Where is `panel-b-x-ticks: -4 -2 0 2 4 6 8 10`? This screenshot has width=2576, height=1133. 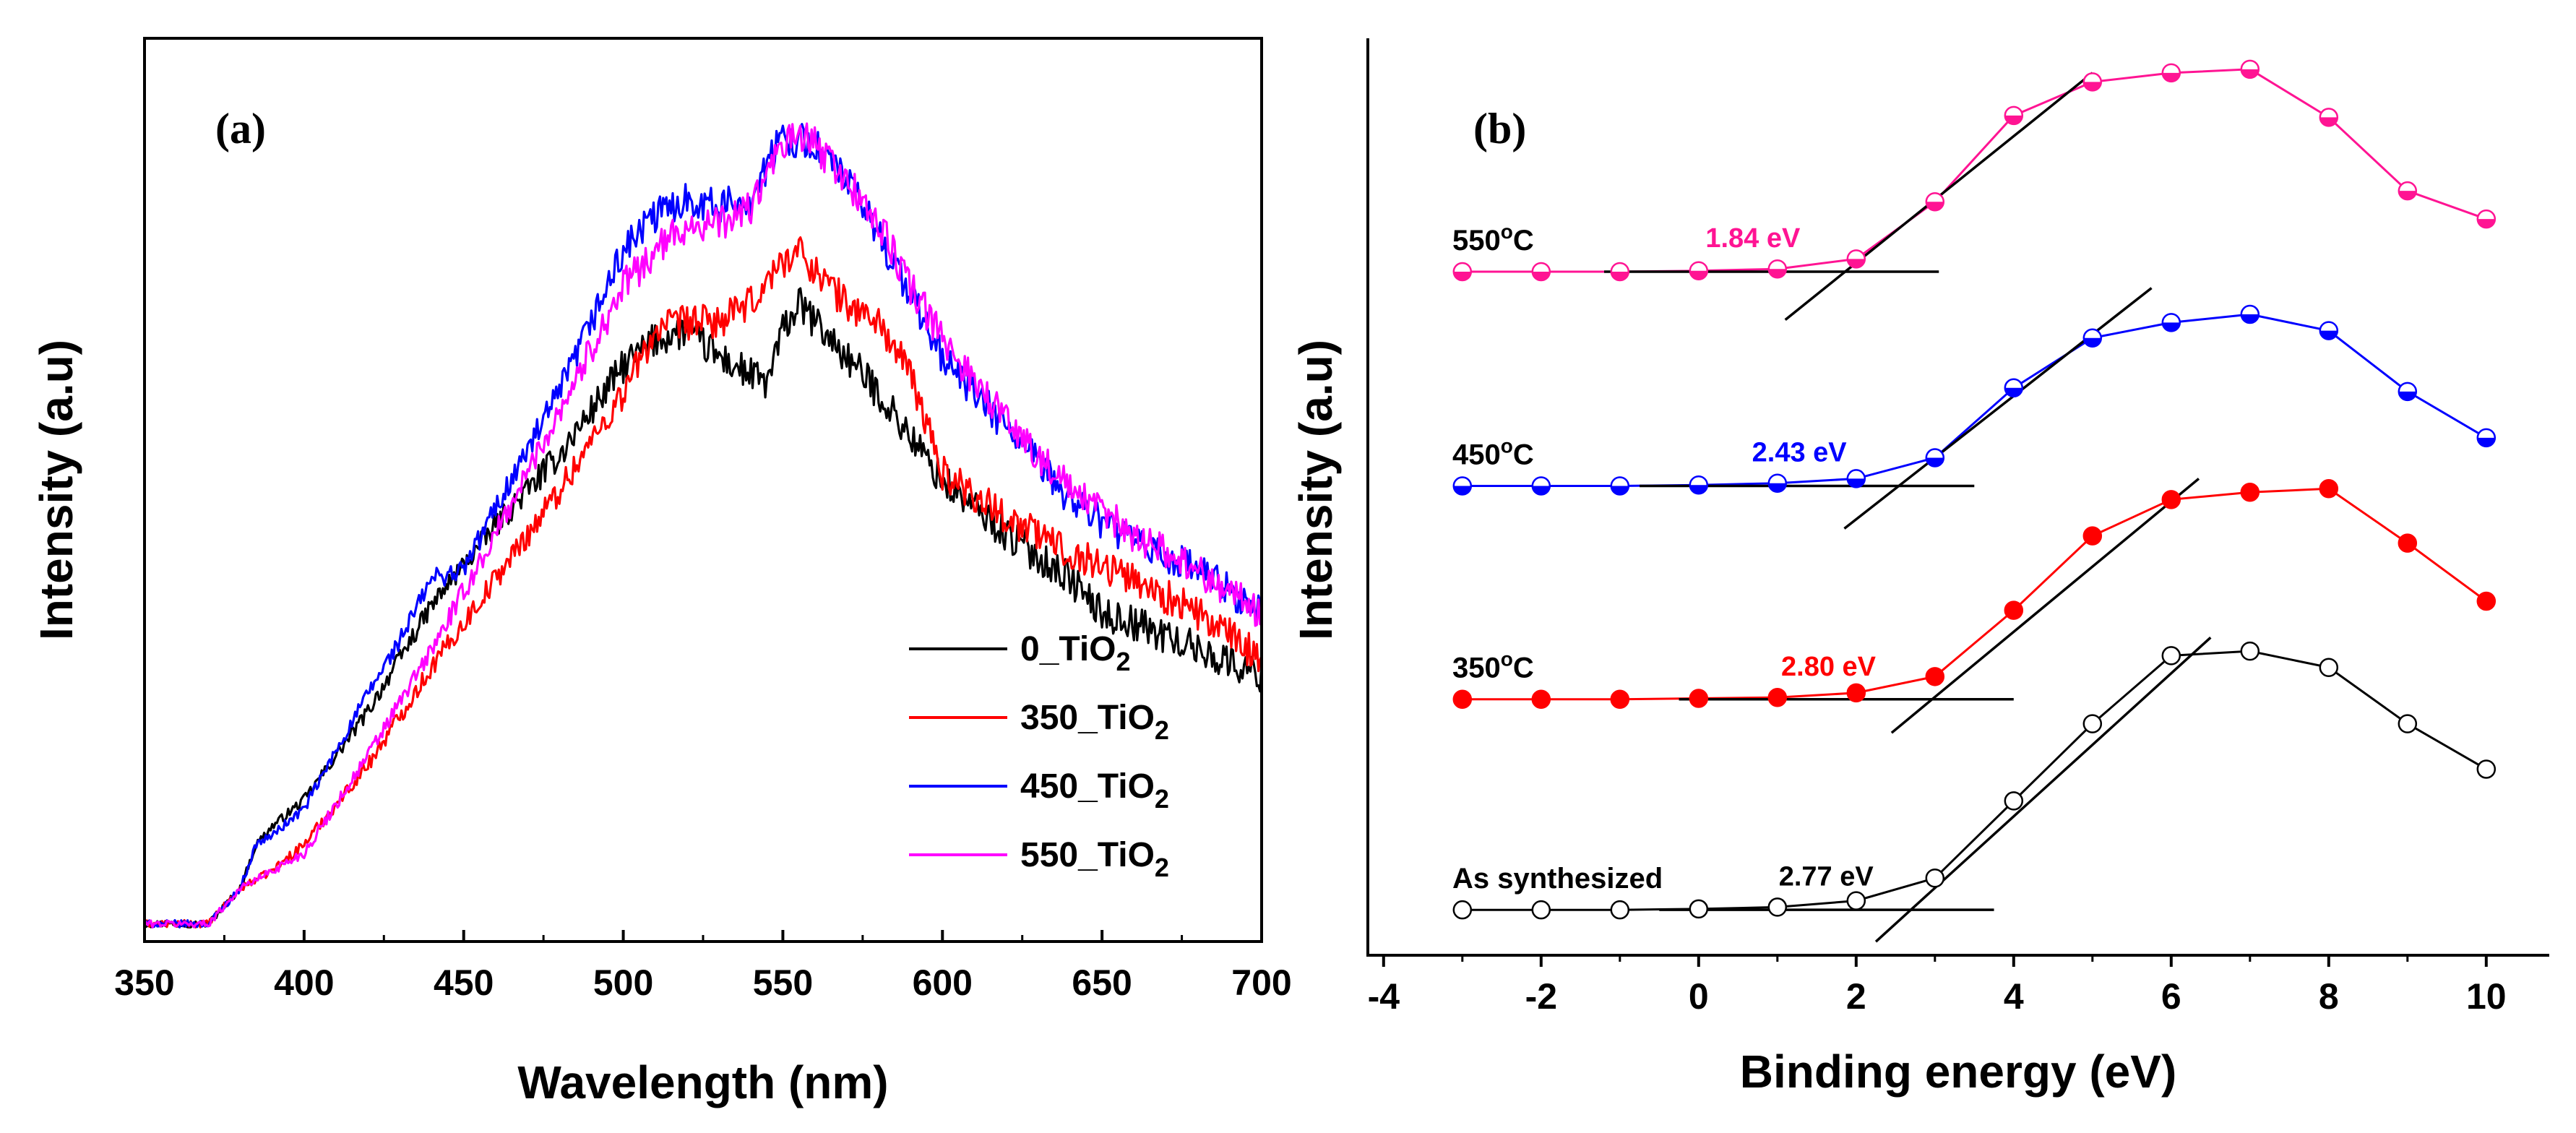 panel-b-x-ticks: -4 -2 0 2 4 6 8 10 is located at coordinates (1937, 986).